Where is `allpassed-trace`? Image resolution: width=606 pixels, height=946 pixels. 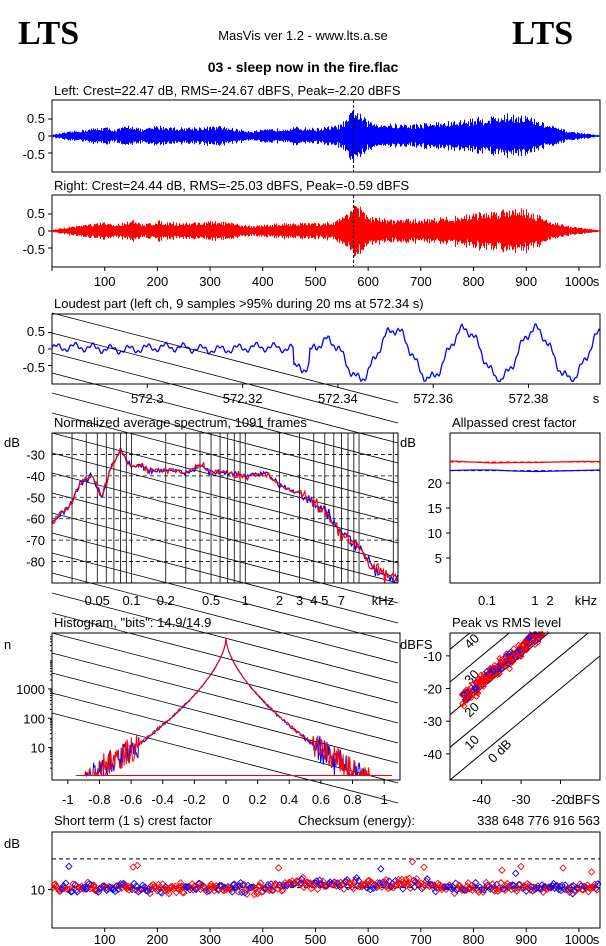
allpassed-trace is located at coordinates (524, 462).